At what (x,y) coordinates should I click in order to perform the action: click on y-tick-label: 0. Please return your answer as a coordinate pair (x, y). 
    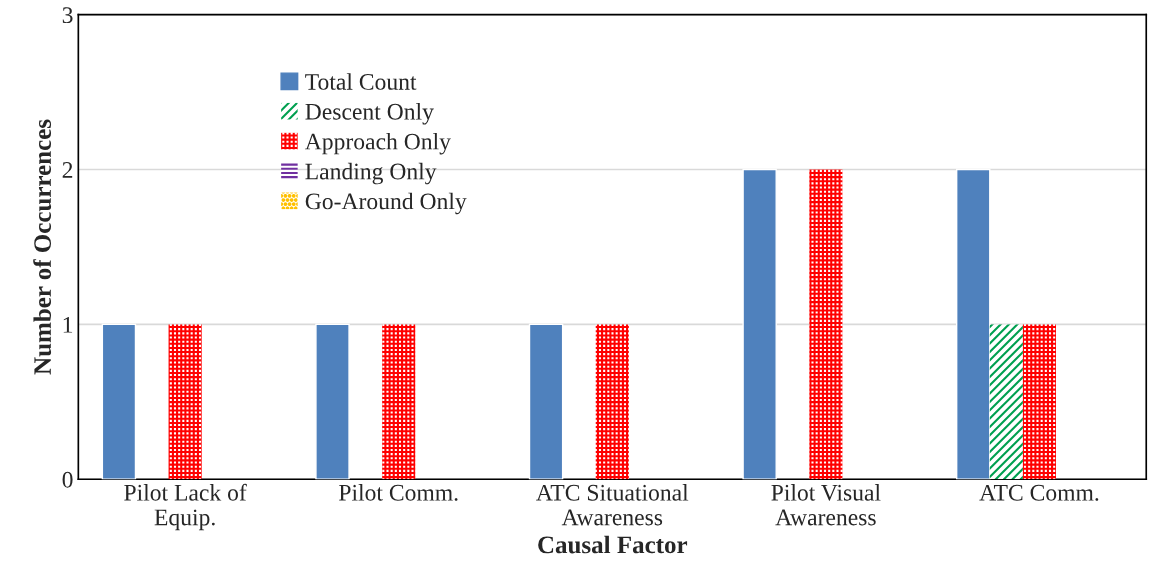
    Looking at the image, I should click on (67, 479).